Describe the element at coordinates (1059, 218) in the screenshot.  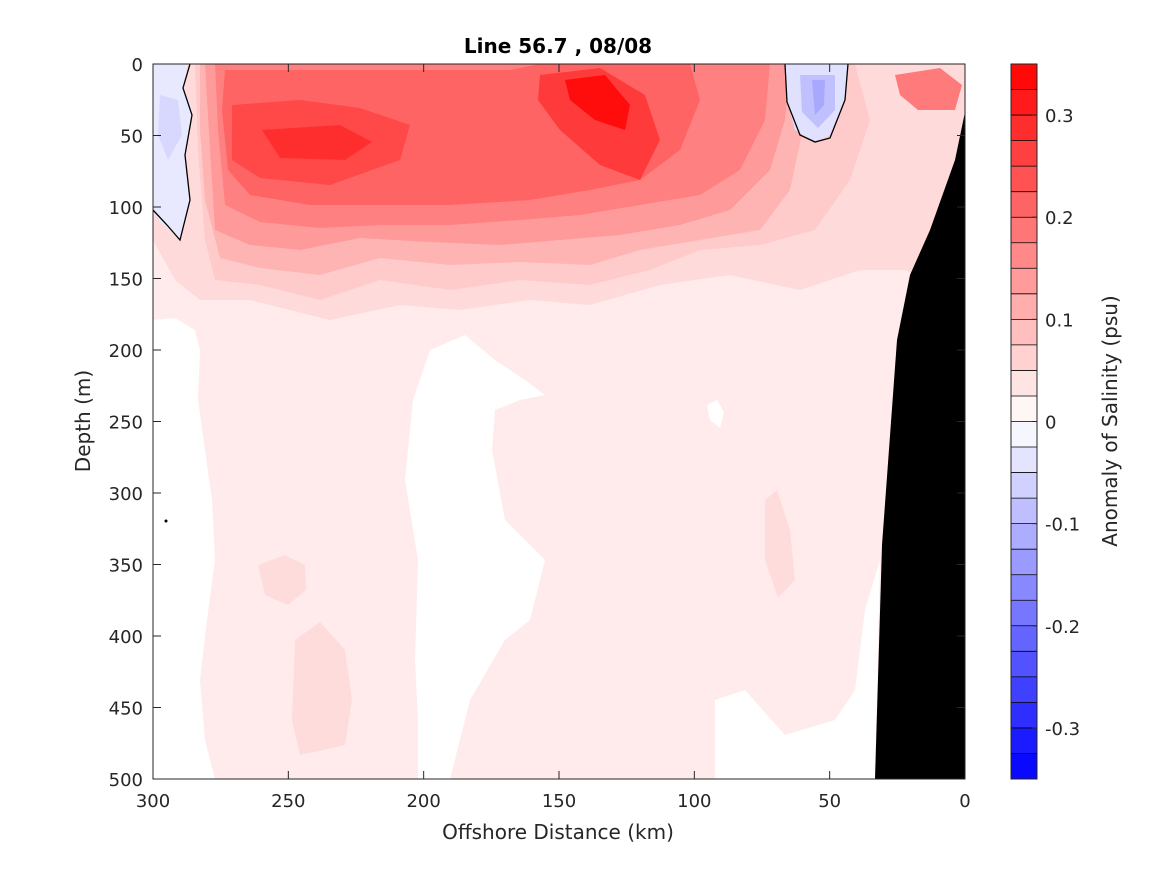
I see `colorbar-tick-label: 0.2` at that location.